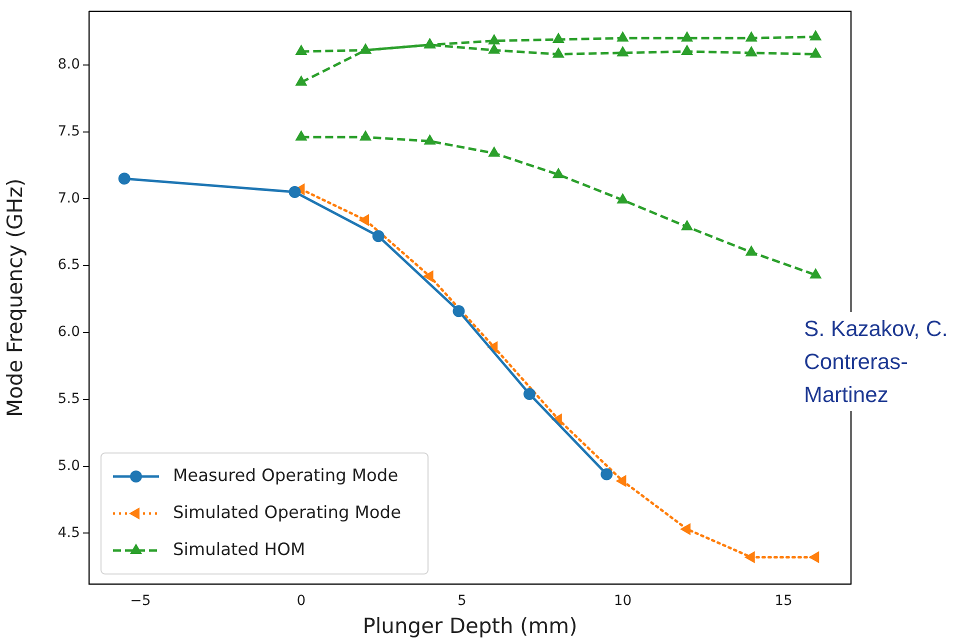 The height and width of the screenshot is (644, 973). Describe the element at coordinates (69, 265) in the screenshot. I see `y-tick-label: 6.5` at that location.